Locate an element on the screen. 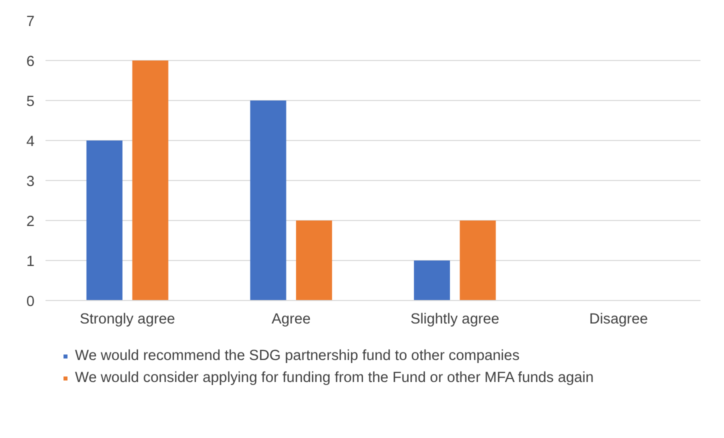  x-tick-label: Agree is located at coordinates (291, 320).